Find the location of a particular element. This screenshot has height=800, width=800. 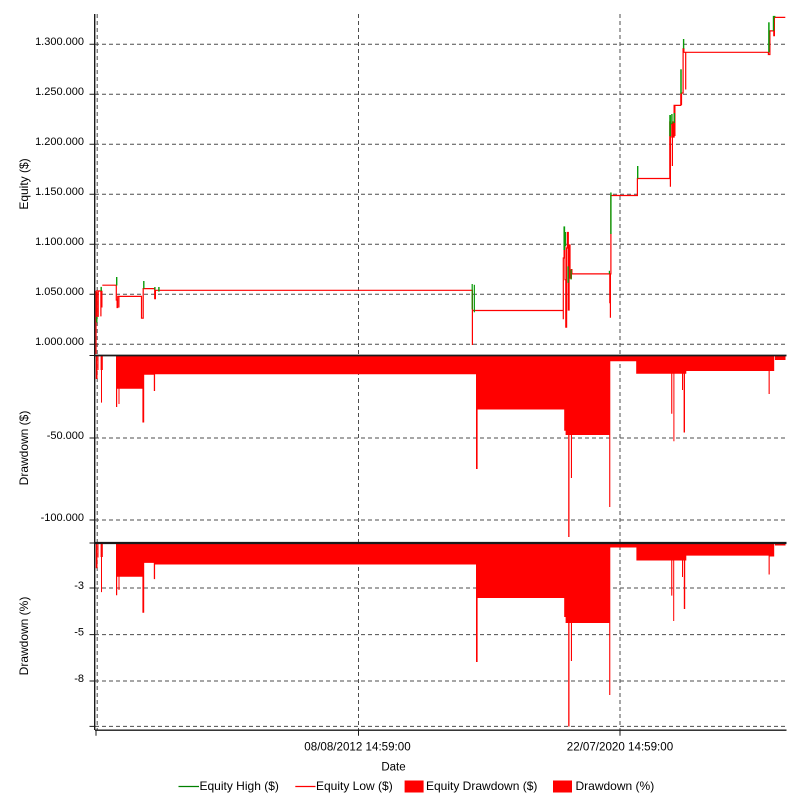

svg-text: -100.000 is located at coordinates (62, 518).